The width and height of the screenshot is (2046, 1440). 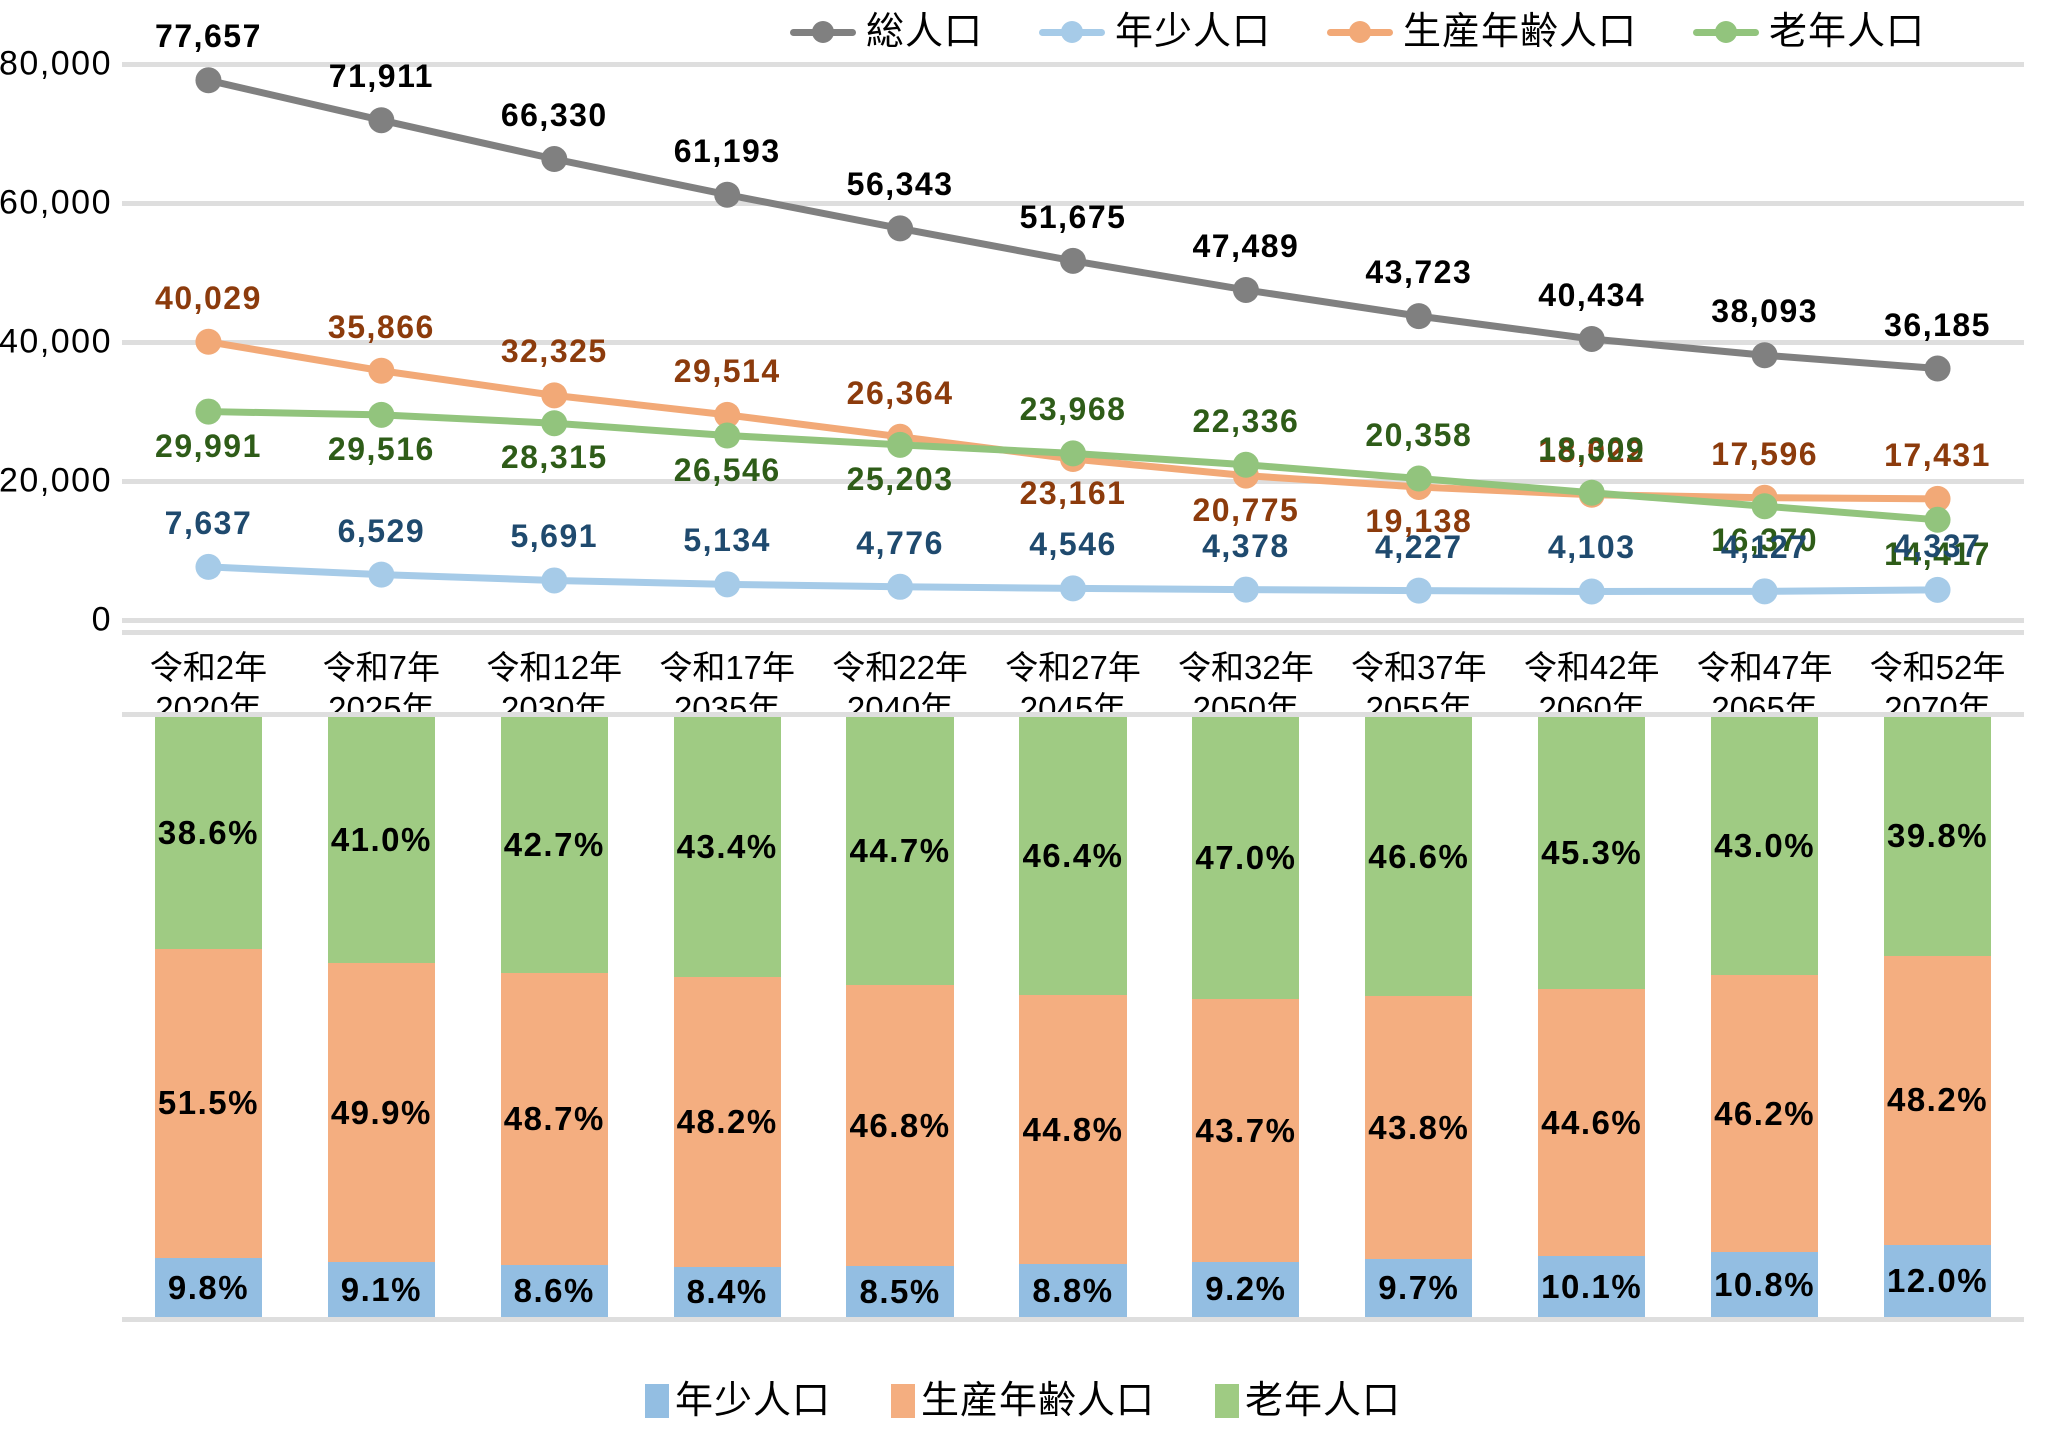 I want to click on bar-segment: 44.7%, so click(x=900, y=851).